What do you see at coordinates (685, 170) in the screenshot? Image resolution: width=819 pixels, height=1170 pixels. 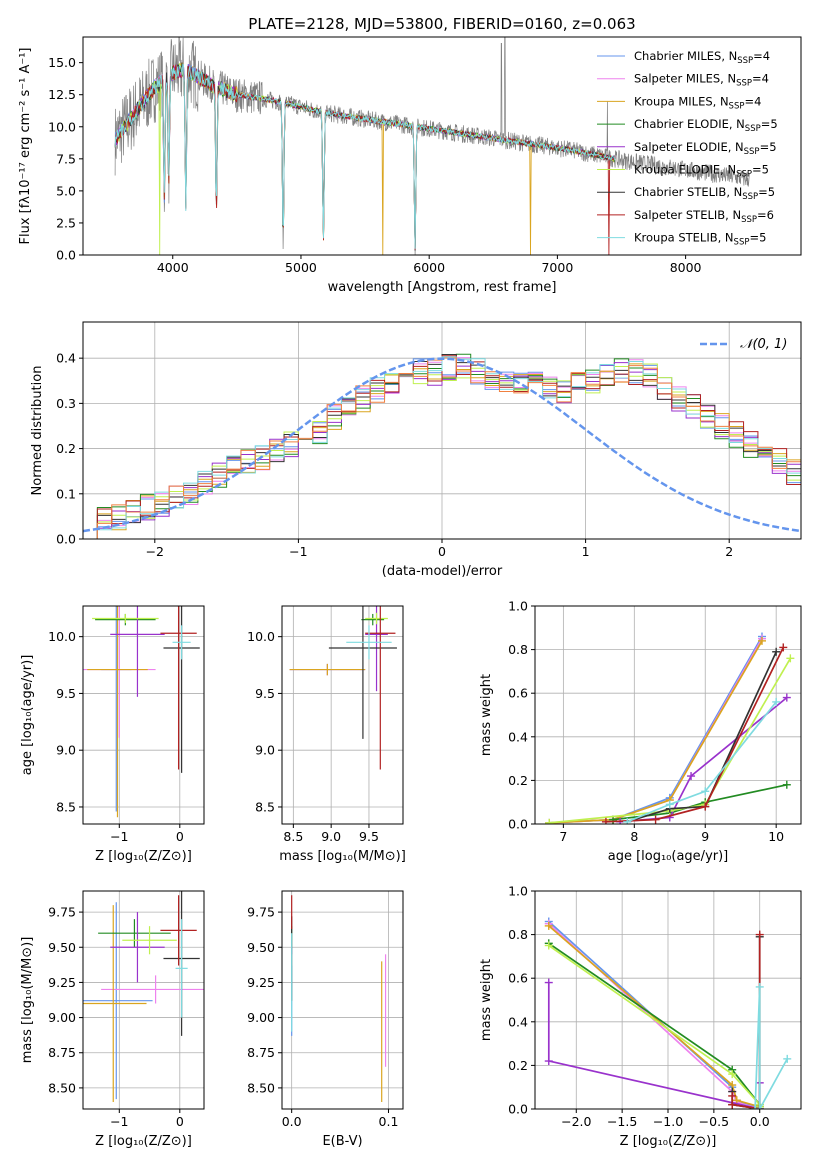 I see `legend-label-main: Kroupa ELODIE, N` at bounding box center [685, 170].